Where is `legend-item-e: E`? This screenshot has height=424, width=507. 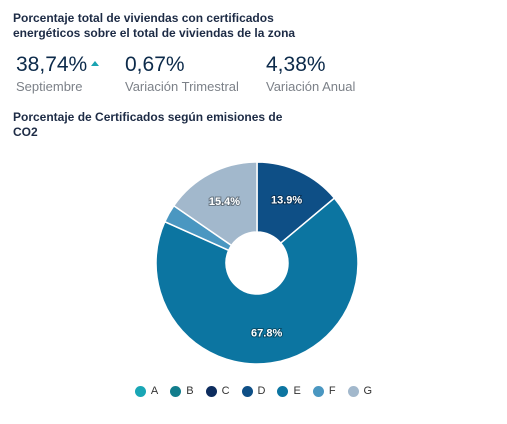
legend-item-e: E is located at coordinates (289, 391).